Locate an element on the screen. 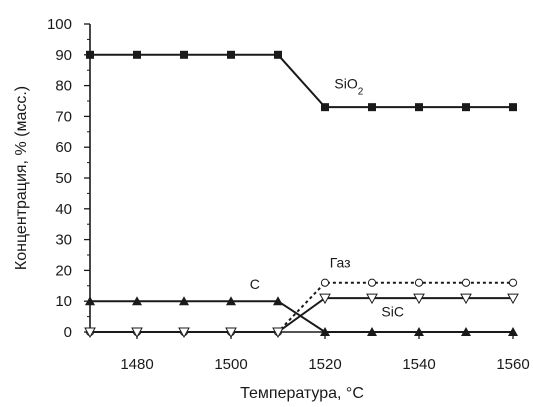  x-tick-label: 1480 is located at coordinates (136, 364).